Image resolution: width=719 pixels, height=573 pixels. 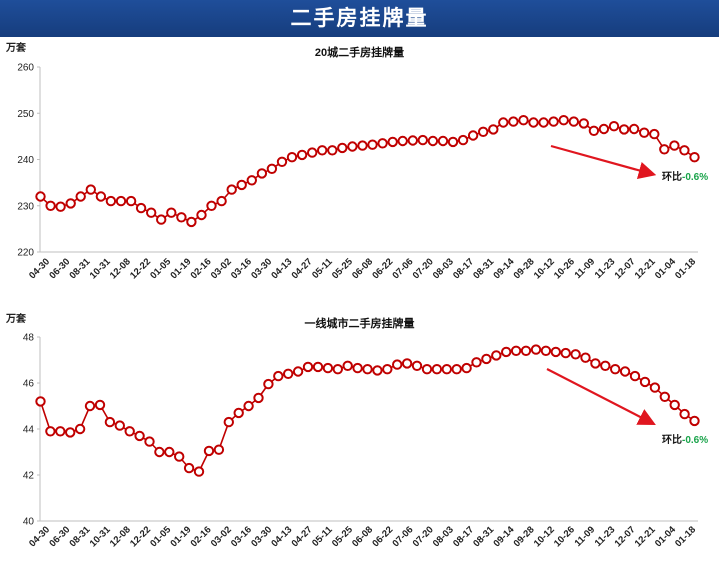 What do you see at coordinates (29, 384) in the screenshot?
I see `y-tick-label: 46` at bounding box center [29, 384].